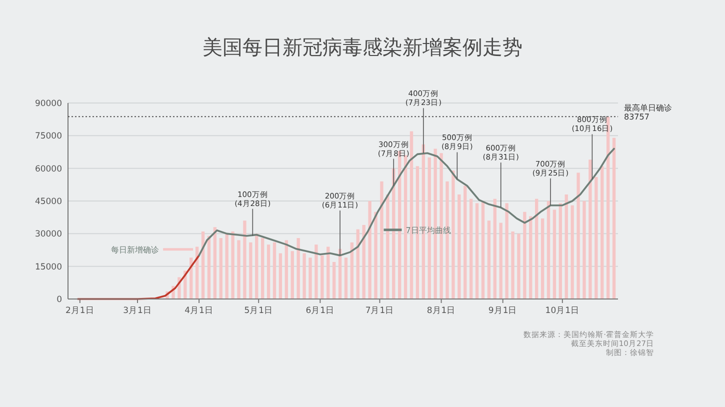  Describe the element at coordinates (48, 104) in the screenshot. I see `y-tick-label: 90000` at that location.